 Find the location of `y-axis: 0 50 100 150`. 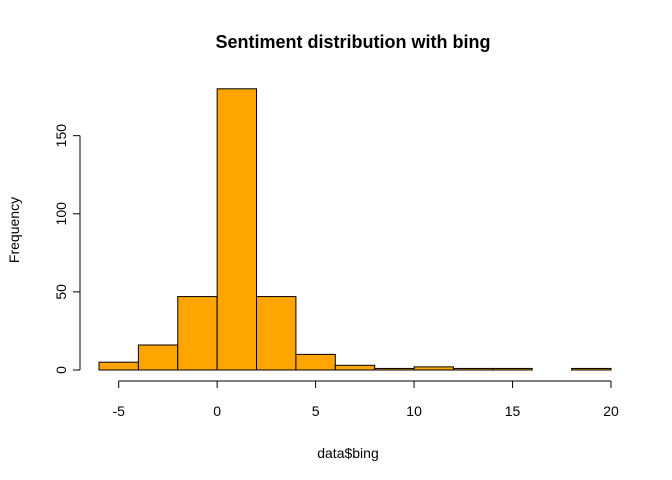

y-axis: 0 50 100 150 is located at coordinates (67, 249).